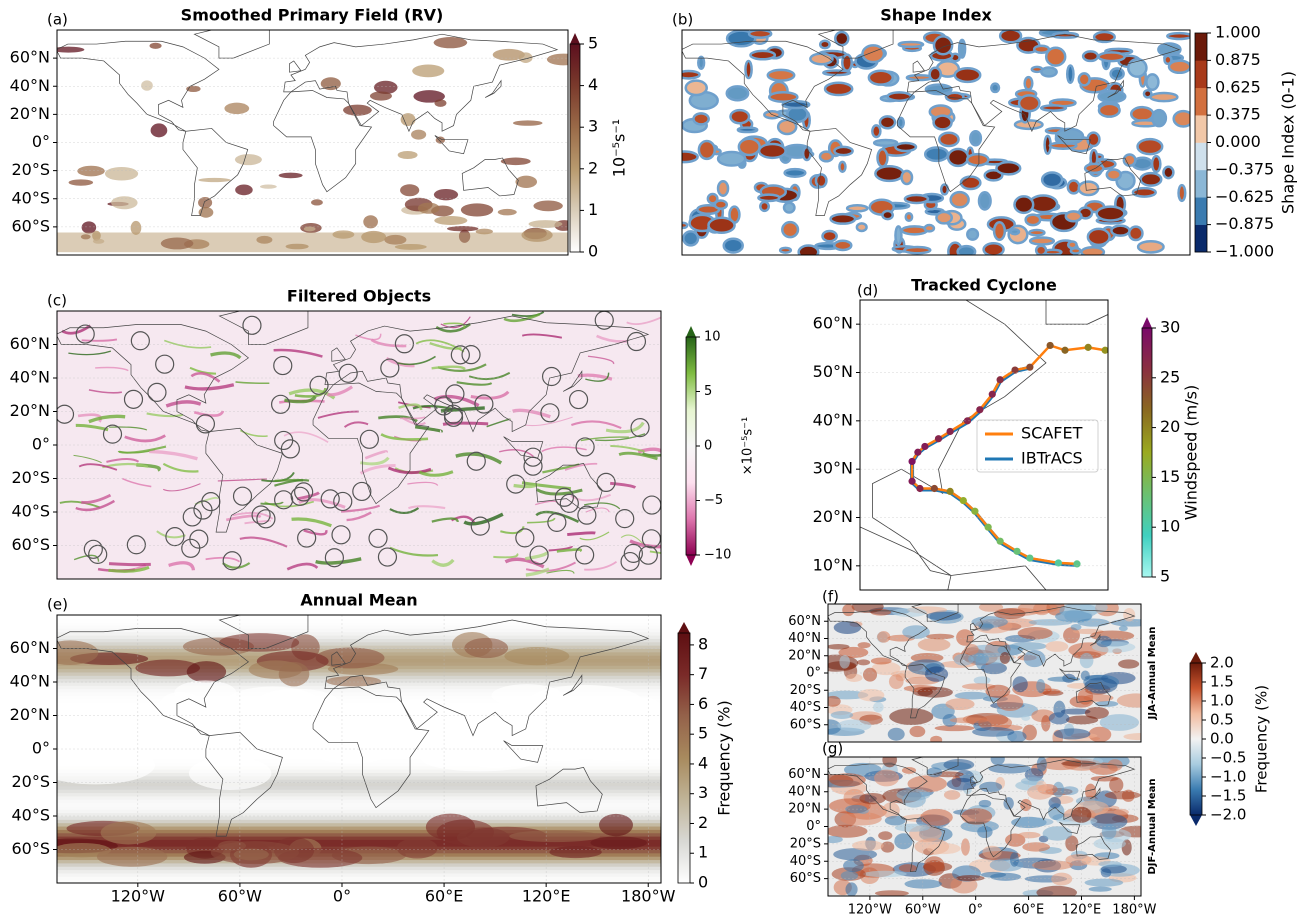 Image resolution: width=1304 pixels, height=915 pixels. What do you see at coordinates (870, 909) in the screenshot?
I see `x-tick-label: 120°W` at bounding box center [870, 909].